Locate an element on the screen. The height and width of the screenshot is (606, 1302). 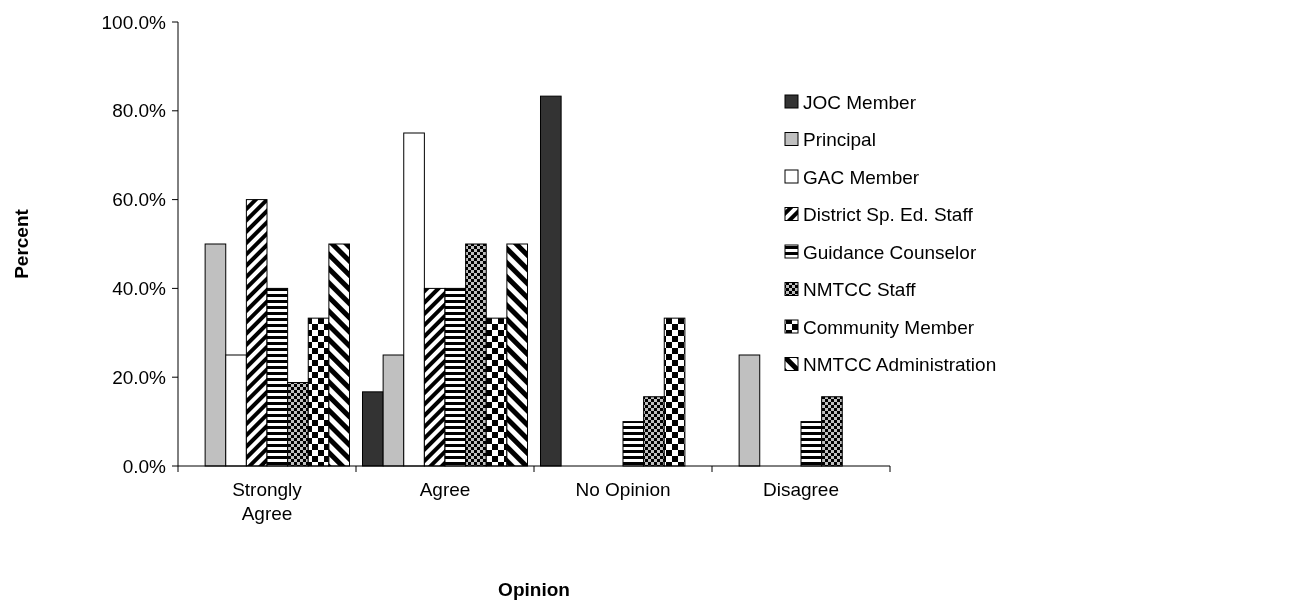
y-tick-label: 20.0% is located at coordinates (139, 377).